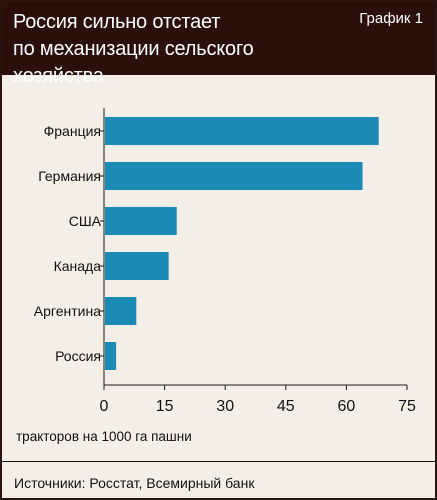 The width and height of the screenshot is (437, 500). I want to click on category-label: Аргентина, so click(67, 311).